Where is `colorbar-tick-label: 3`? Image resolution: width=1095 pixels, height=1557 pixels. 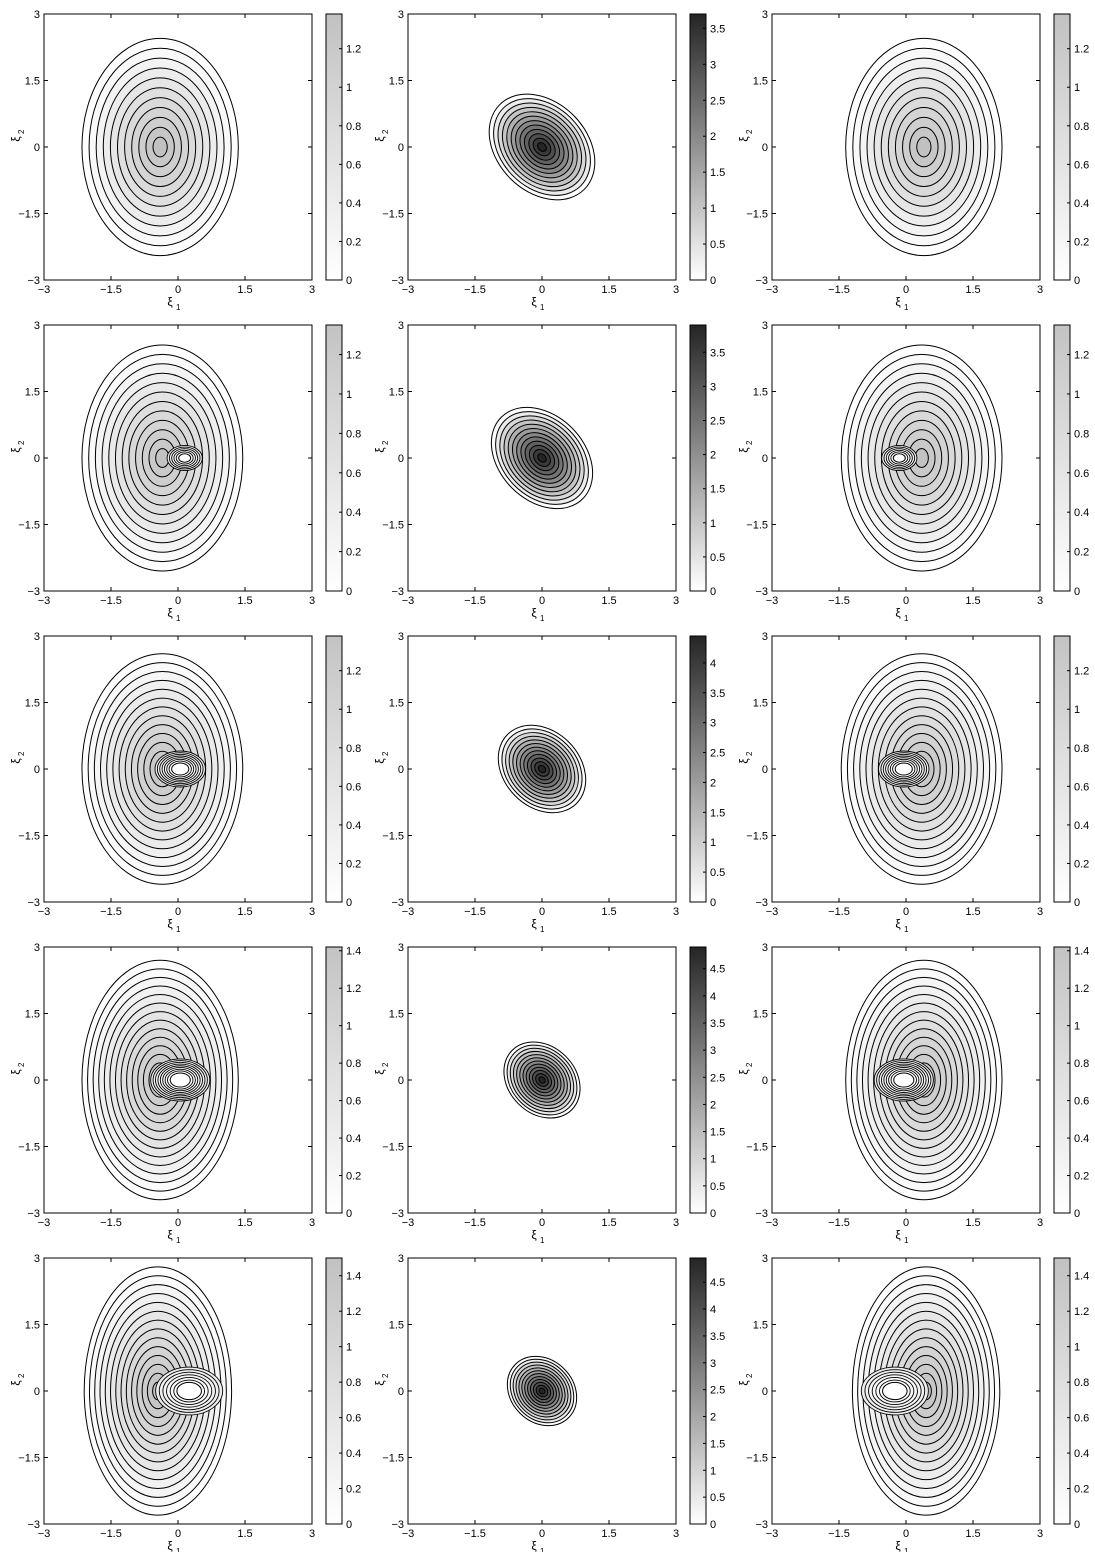 colorbar-tick-label: 3 is located at coordinates (713, 387).